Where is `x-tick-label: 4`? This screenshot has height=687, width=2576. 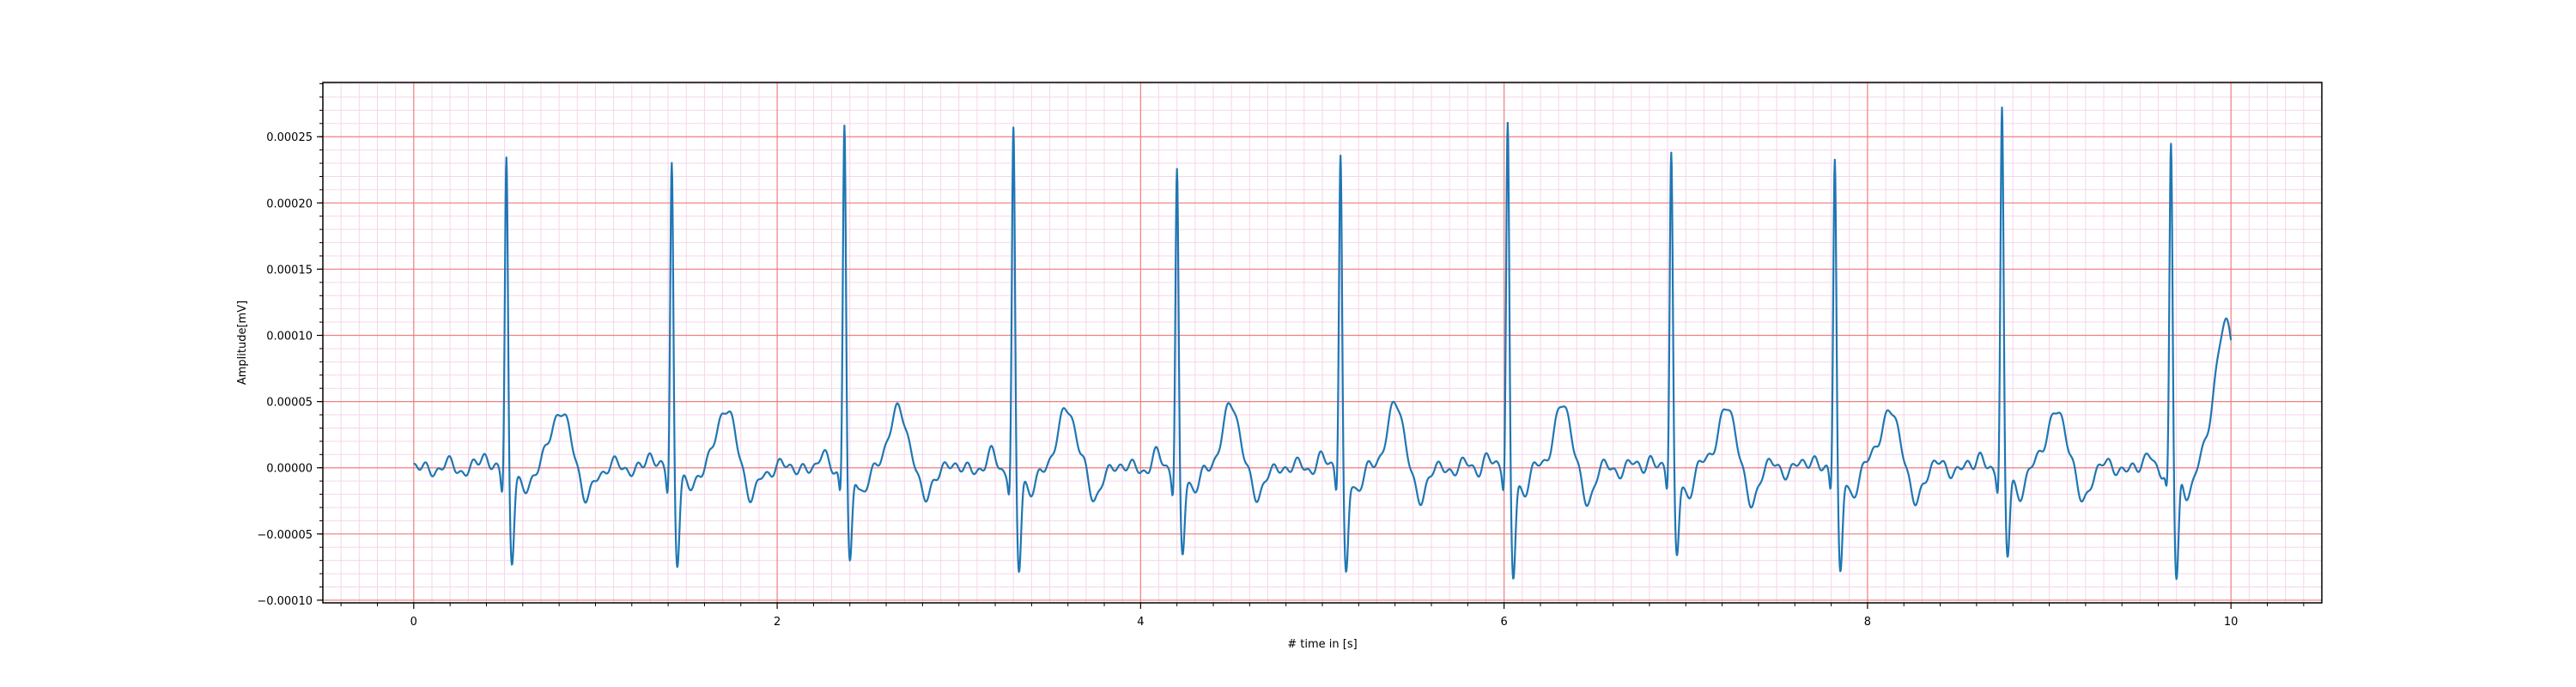
x-tick-label: 4 is located at coordinates (1140, 622).